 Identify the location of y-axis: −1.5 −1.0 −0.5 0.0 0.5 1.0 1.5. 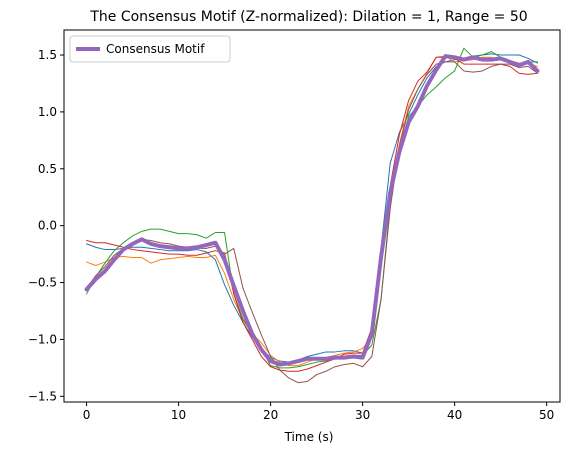
(46, 225).